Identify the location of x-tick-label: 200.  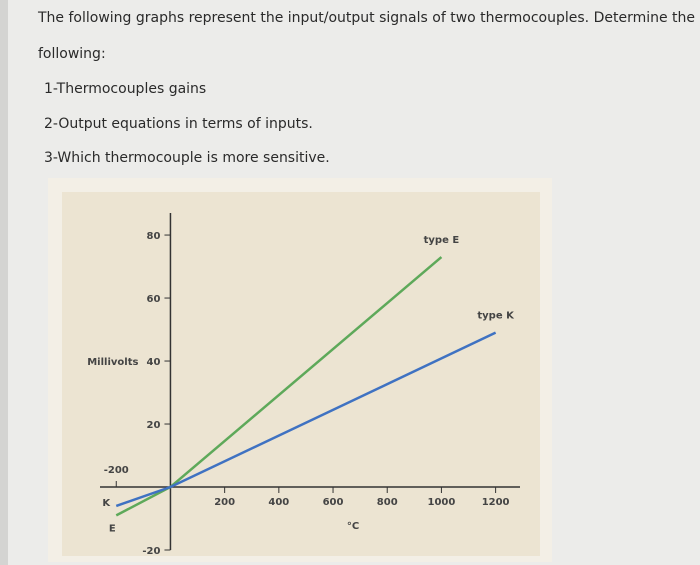
(224, 502).